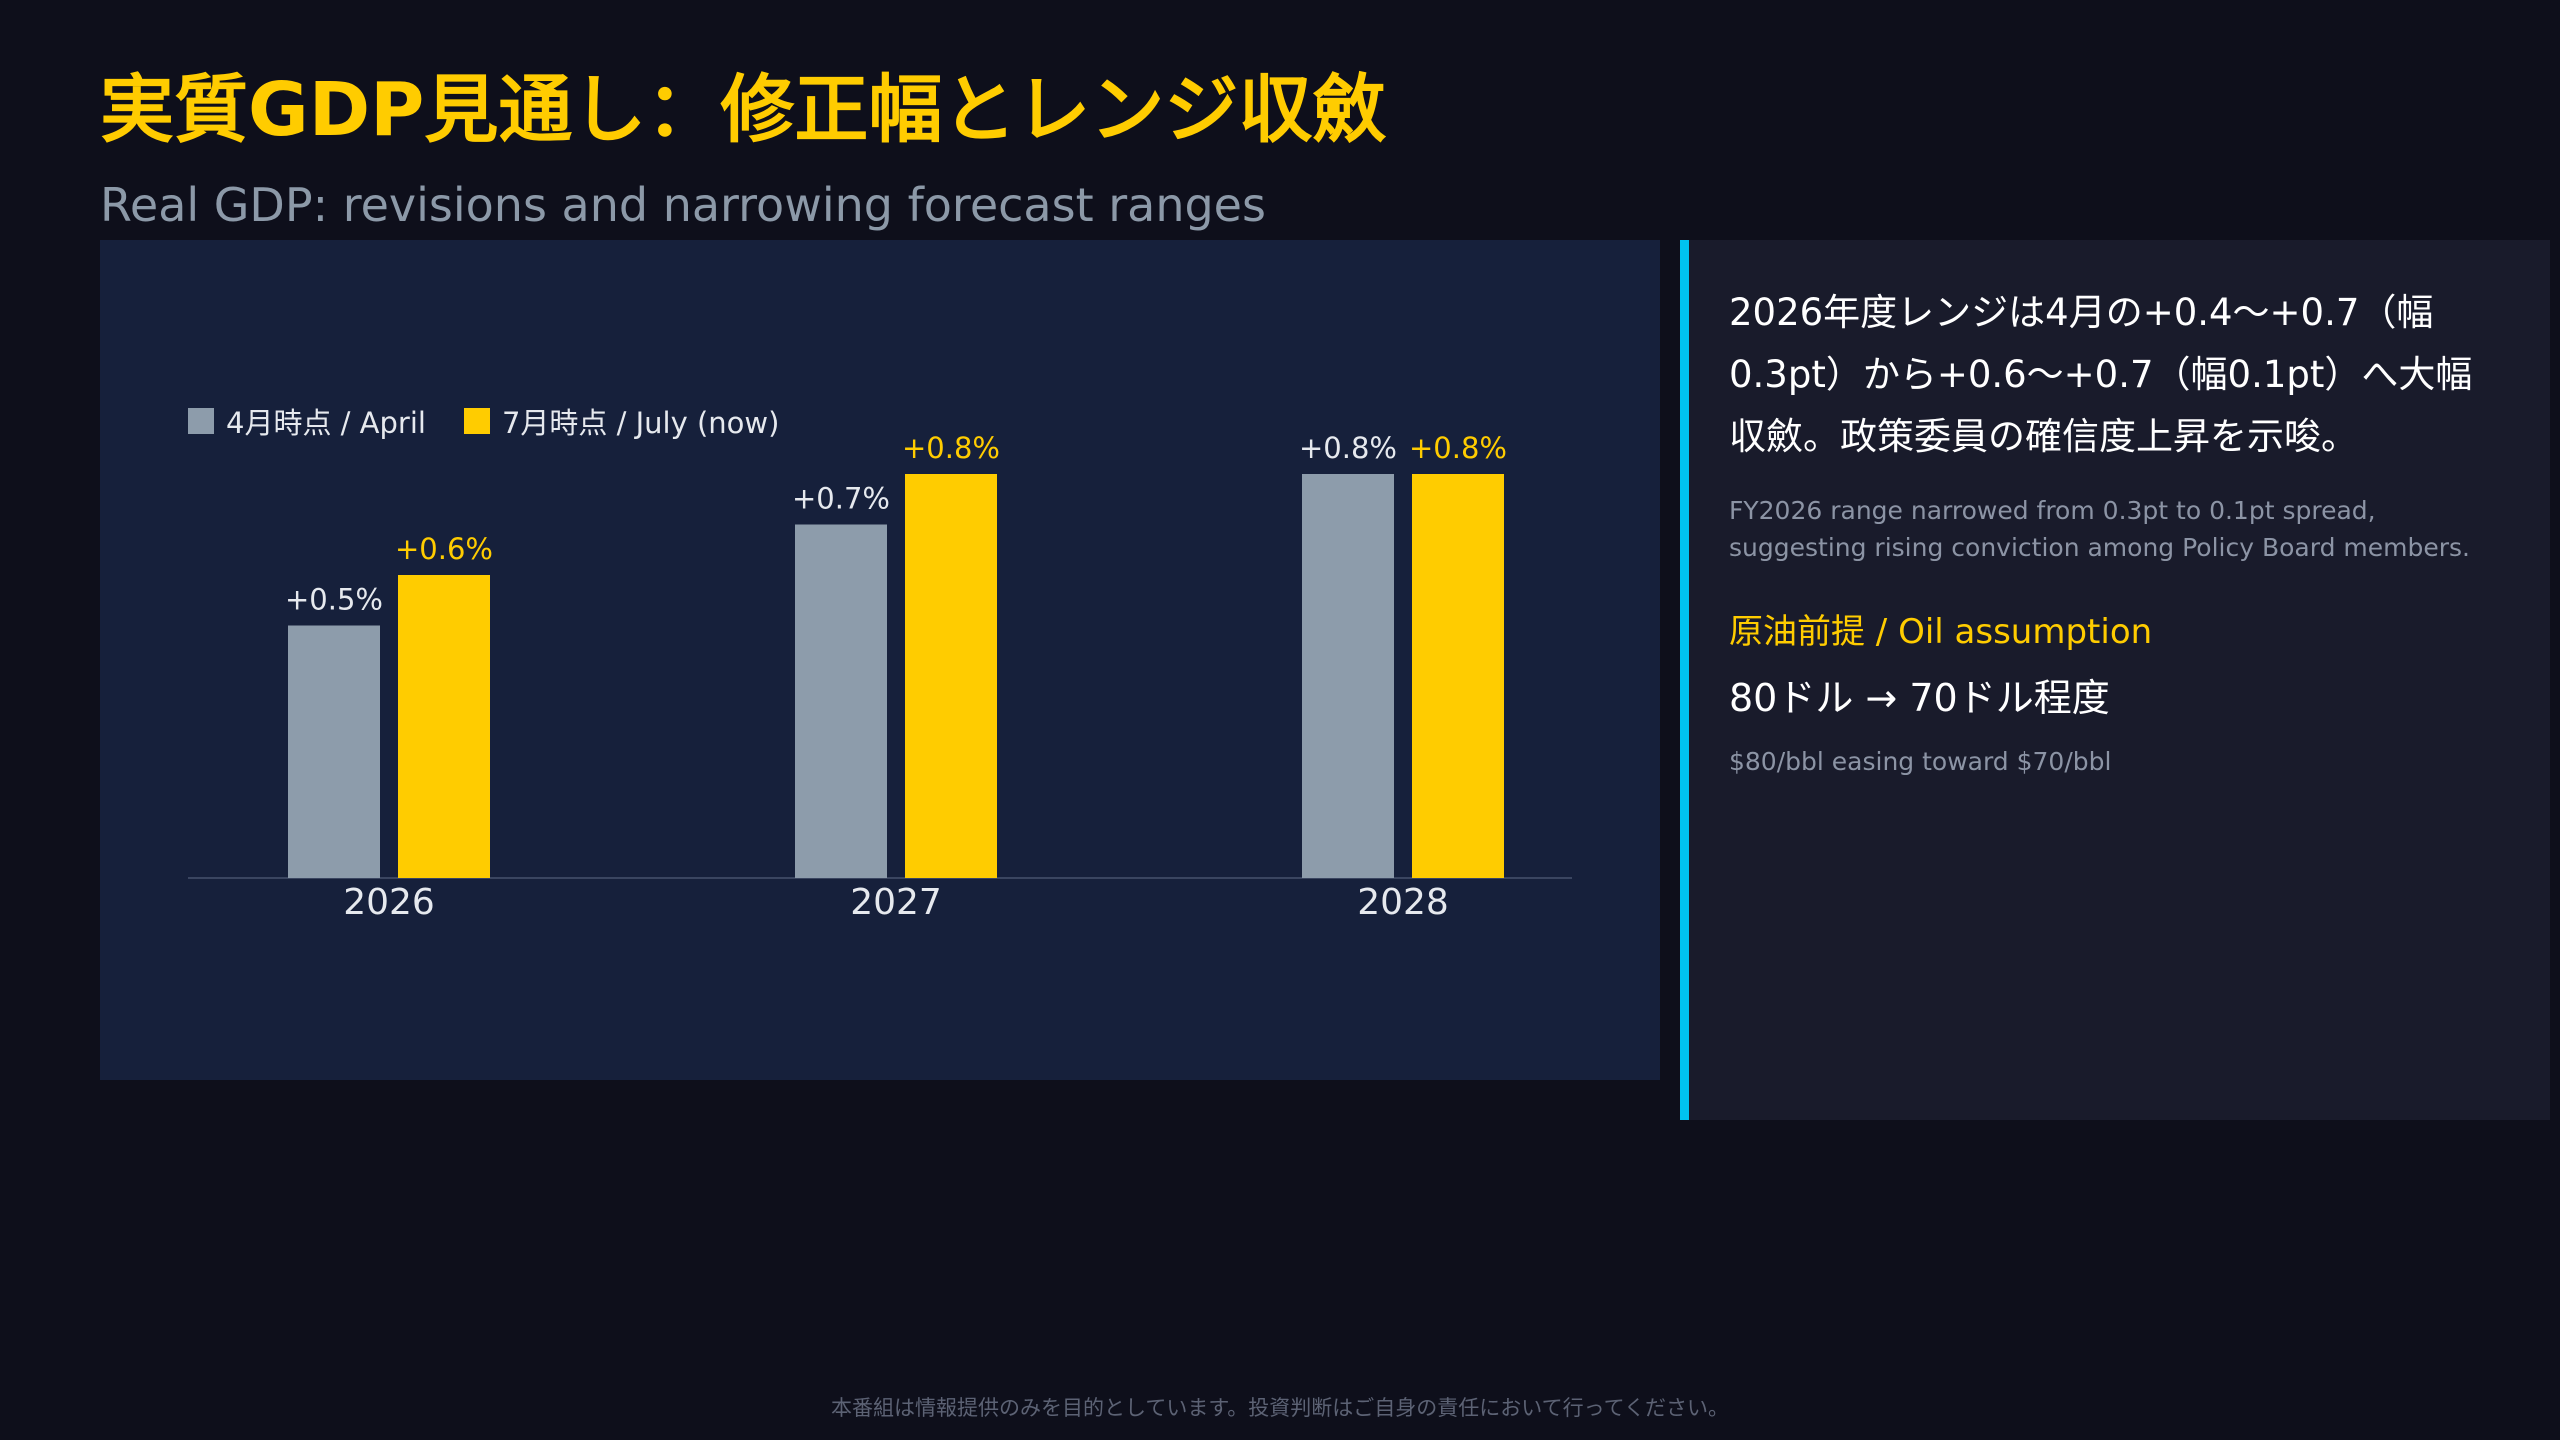  What do you see at coordinates (389, 902) in the screenshot?
I see `x-tick-label-2026: 2026` at bounding box center [389, 902].